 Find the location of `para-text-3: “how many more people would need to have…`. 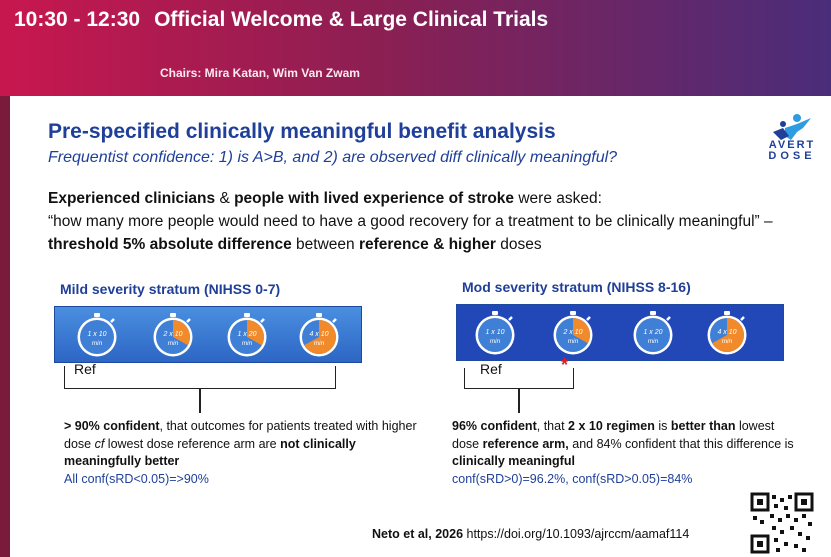

para-text-3: “how many more people would need to have… is located at coordinates (410, 221).